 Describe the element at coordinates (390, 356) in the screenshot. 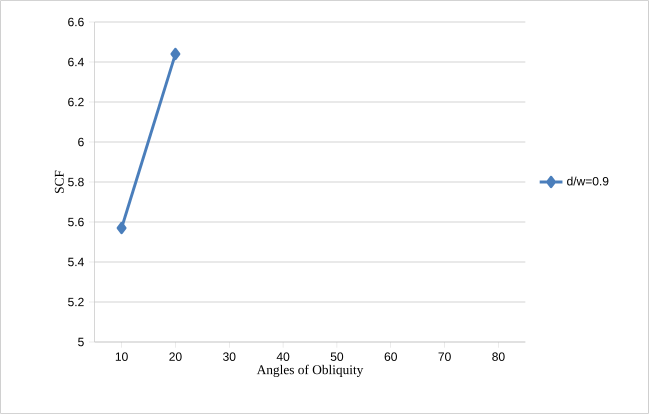

I see `x-tick-label: 60` at that location.